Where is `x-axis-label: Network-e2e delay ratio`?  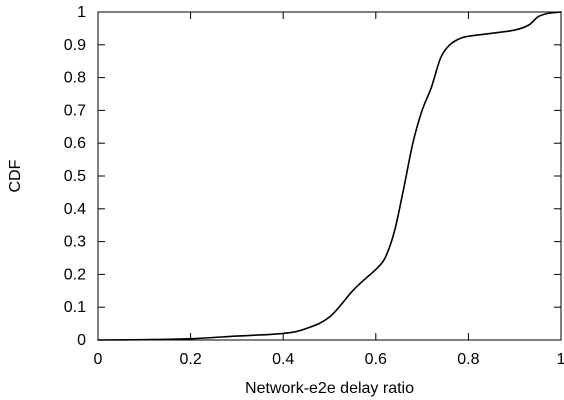 x-axis-label: Network-e2e delay ratio is located at coordinates (329, 388).